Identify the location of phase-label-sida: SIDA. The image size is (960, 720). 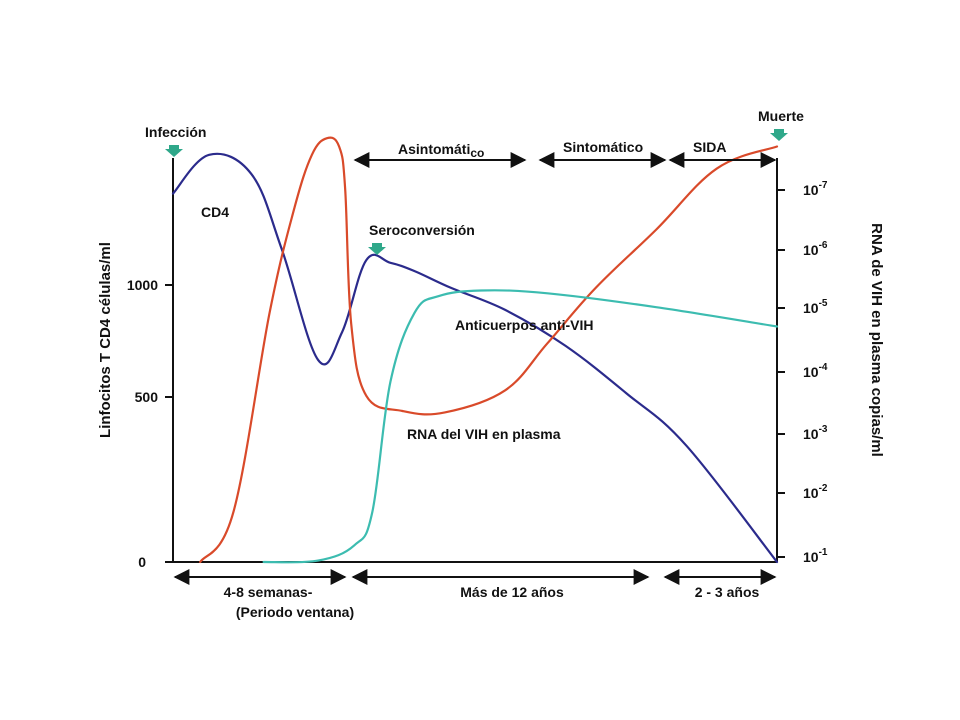
(709, 147).